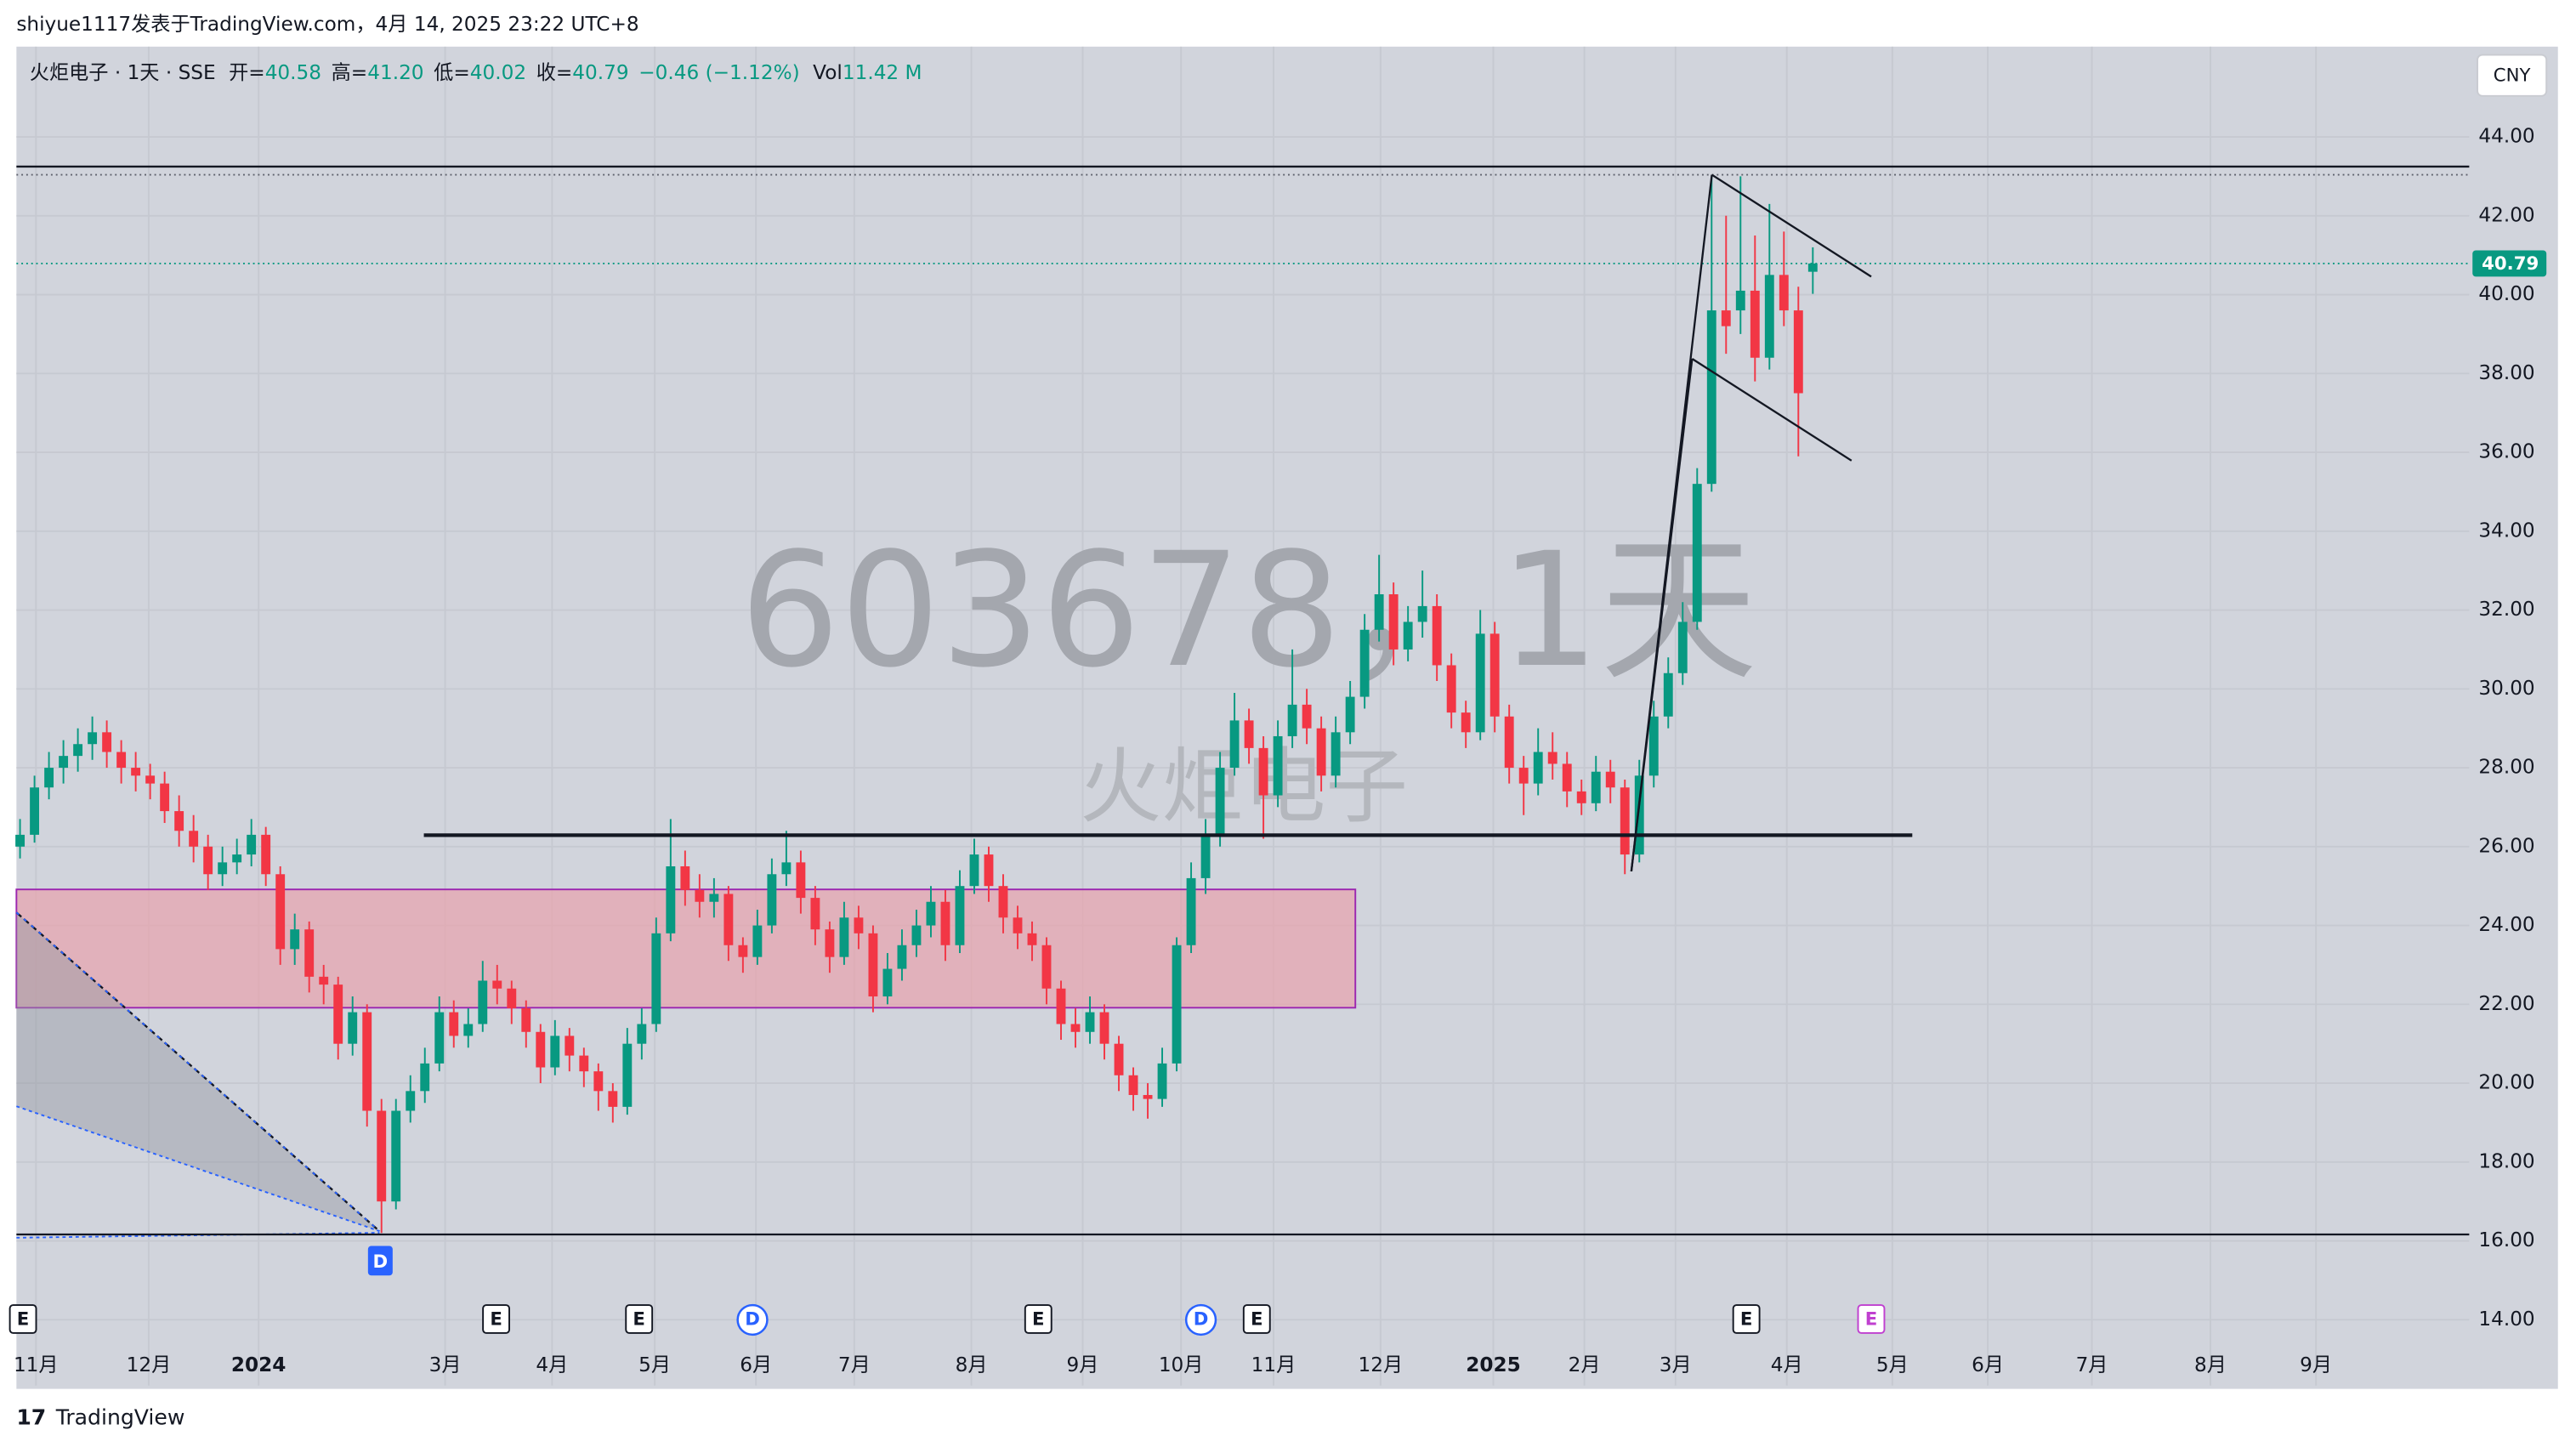 Image resolution: width=2576 pixels, height=1447 pixels. Describe the element at coordinates (37, 1364) in the screenshot. I see `x-tick-label: 11月` at that location.